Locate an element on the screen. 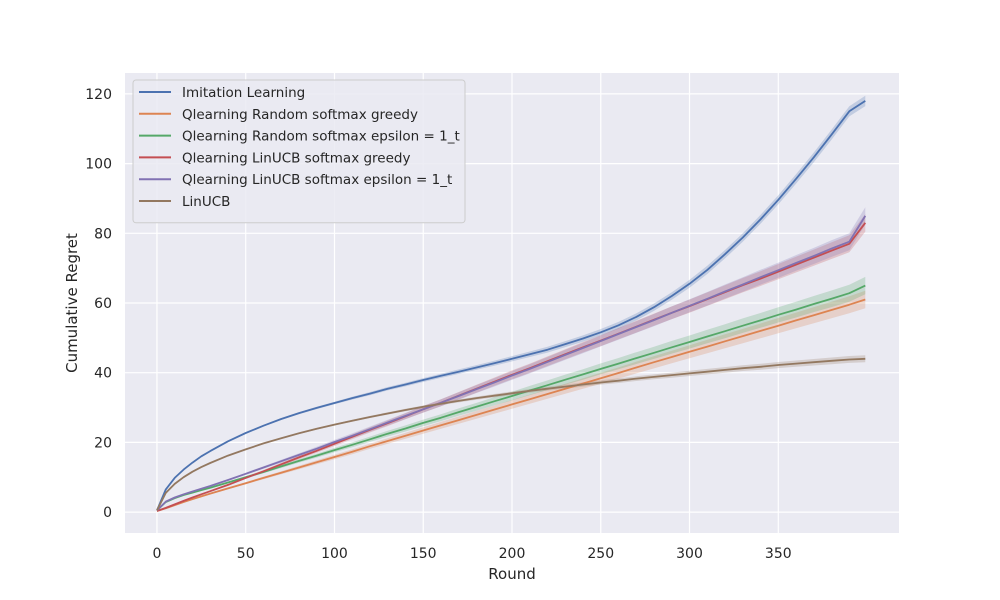 Image resolution: width=1000 pixels, height=600 pixels. y-tick-label: 80 is located at coordinates (103, 234).